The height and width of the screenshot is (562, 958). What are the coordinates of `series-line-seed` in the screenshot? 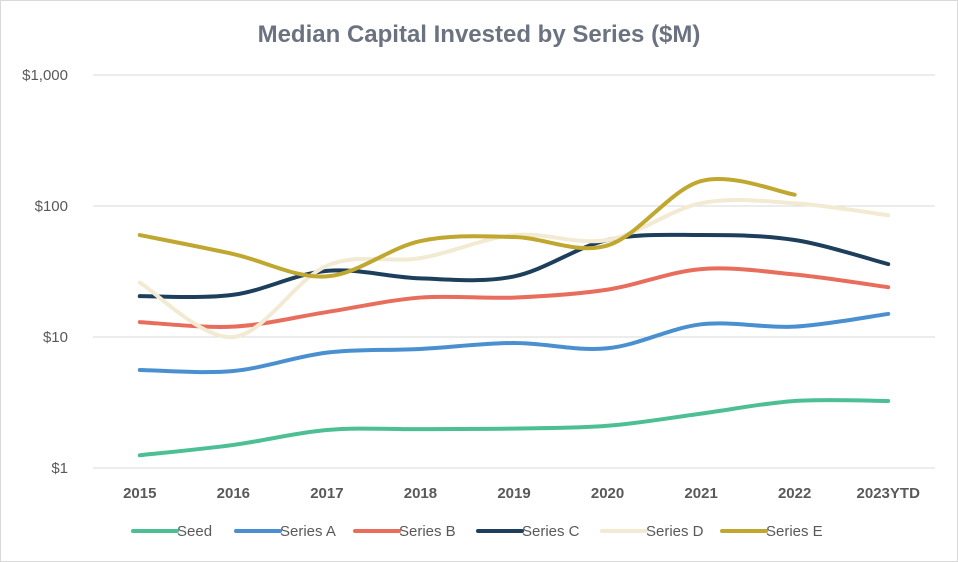 It's located at (514, 428).